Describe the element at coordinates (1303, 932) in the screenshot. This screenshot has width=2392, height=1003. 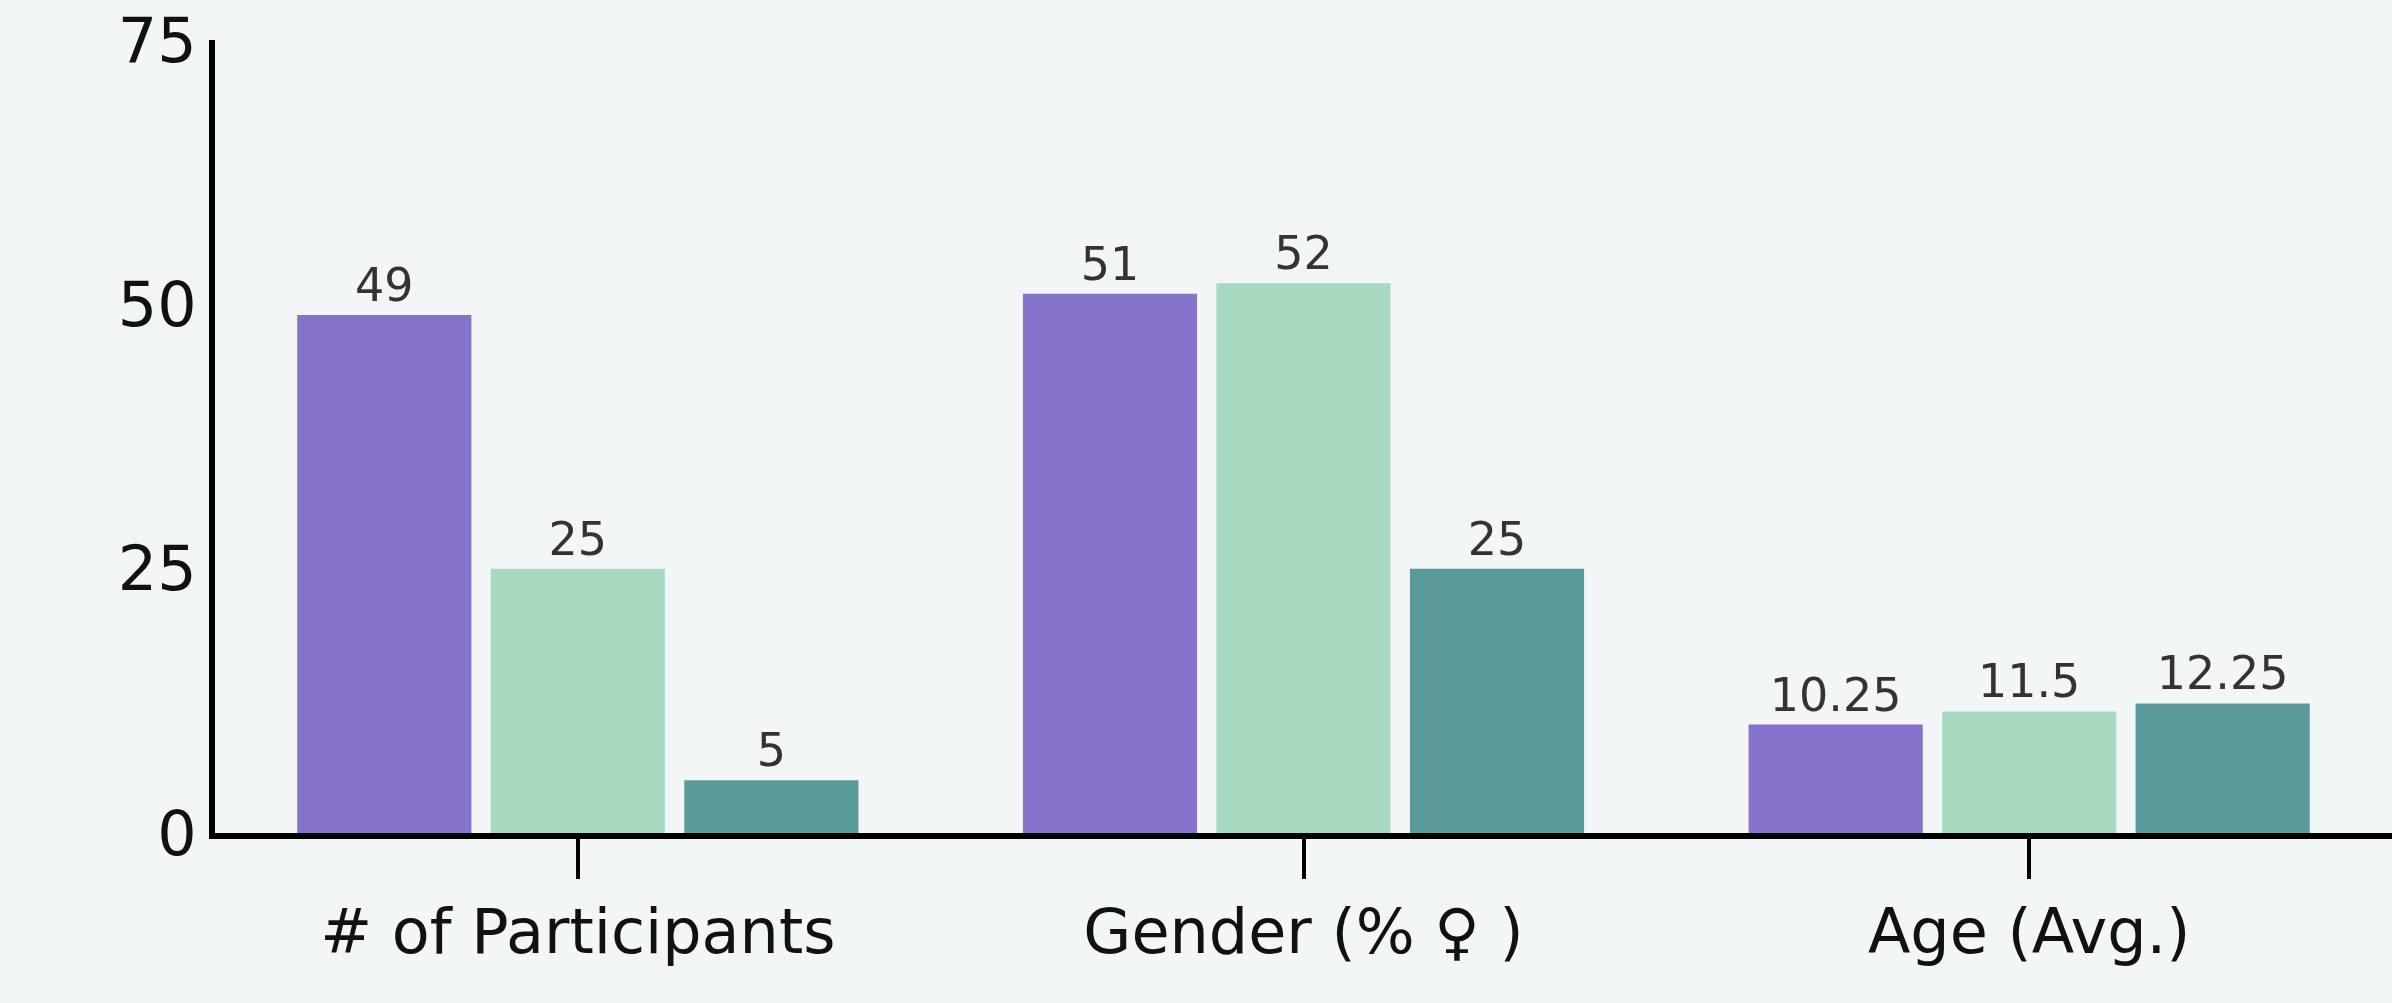
I see `x-tick-label: Gender (% ♀ )` at that location.